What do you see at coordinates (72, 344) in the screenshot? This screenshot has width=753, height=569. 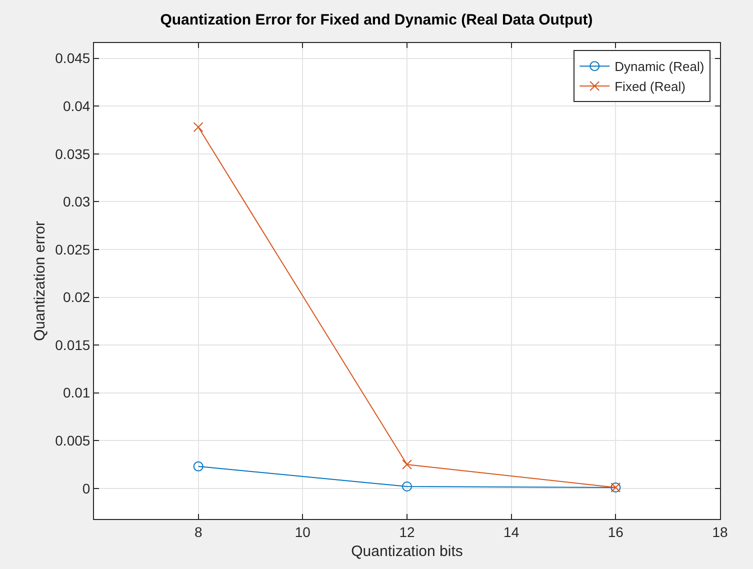 I see `y-tick-label: 0.015` at bounding box center [72, 344].